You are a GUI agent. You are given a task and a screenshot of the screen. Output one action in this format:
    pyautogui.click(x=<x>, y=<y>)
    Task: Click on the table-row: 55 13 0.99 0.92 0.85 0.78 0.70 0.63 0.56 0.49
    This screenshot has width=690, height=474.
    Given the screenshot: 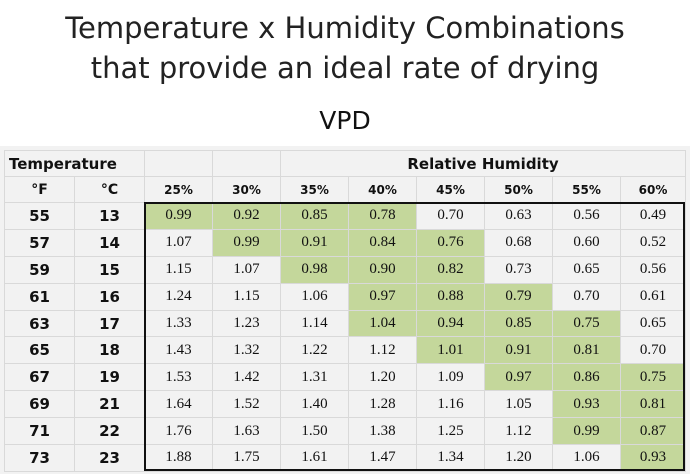 What is the action you would take?
    pyautogui.click(x=345, y=216)
    